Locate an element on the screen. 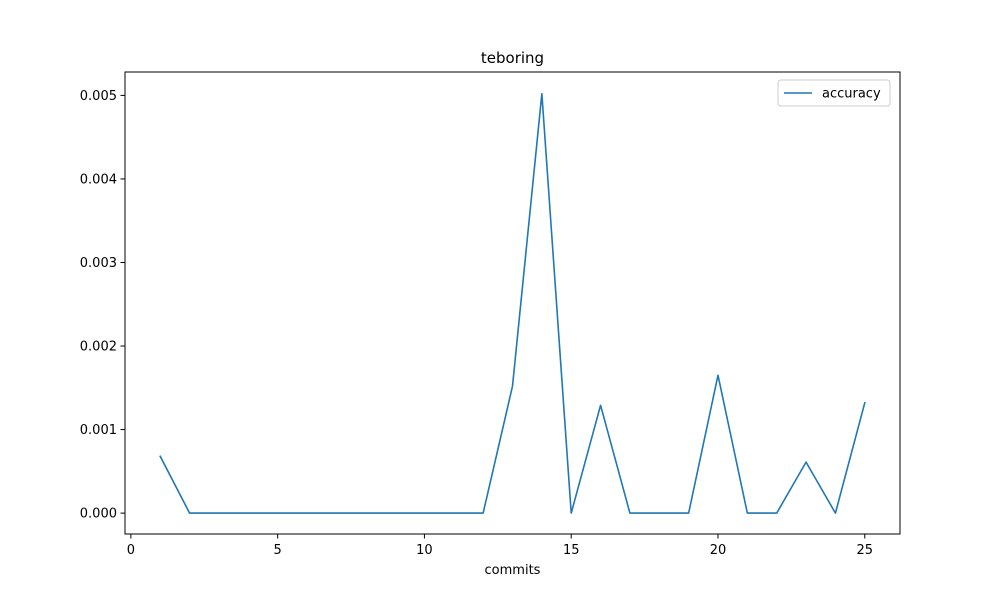 The height and width of the screenshot is (600, 1000). x-tick-label: 5 is located at coordinates (278, 550).